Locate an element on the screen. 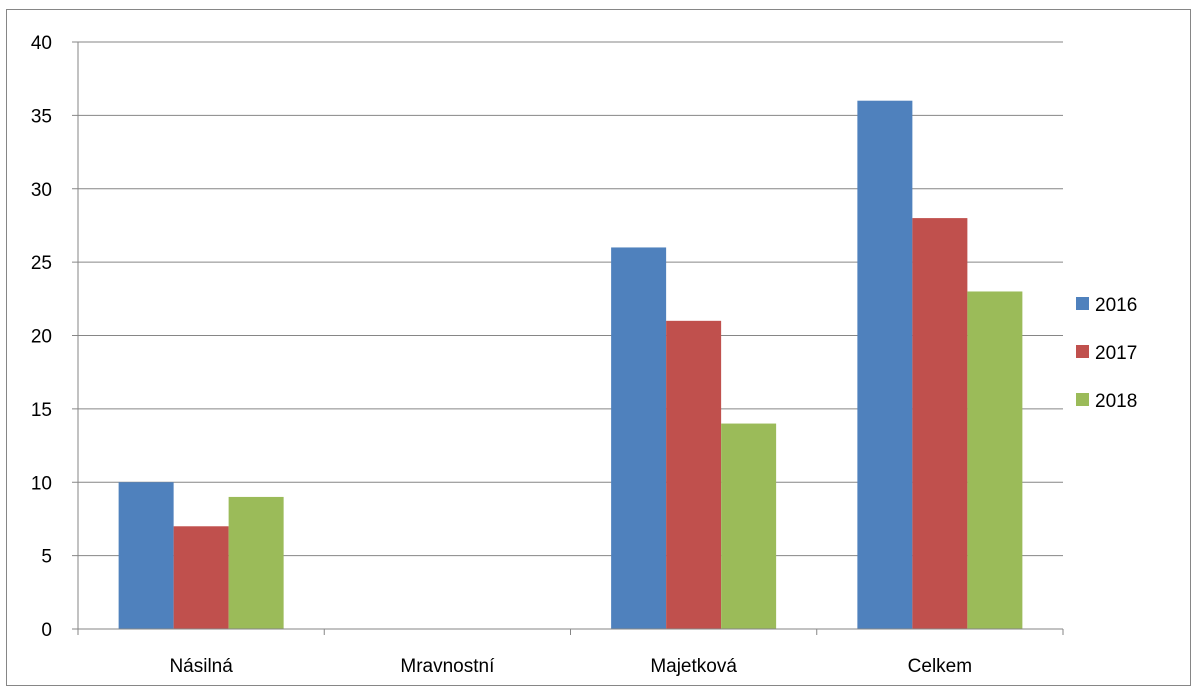  x-tick-labels: Násilná Mravnostní Majetková Celkem is located at coordinates (570, 666).